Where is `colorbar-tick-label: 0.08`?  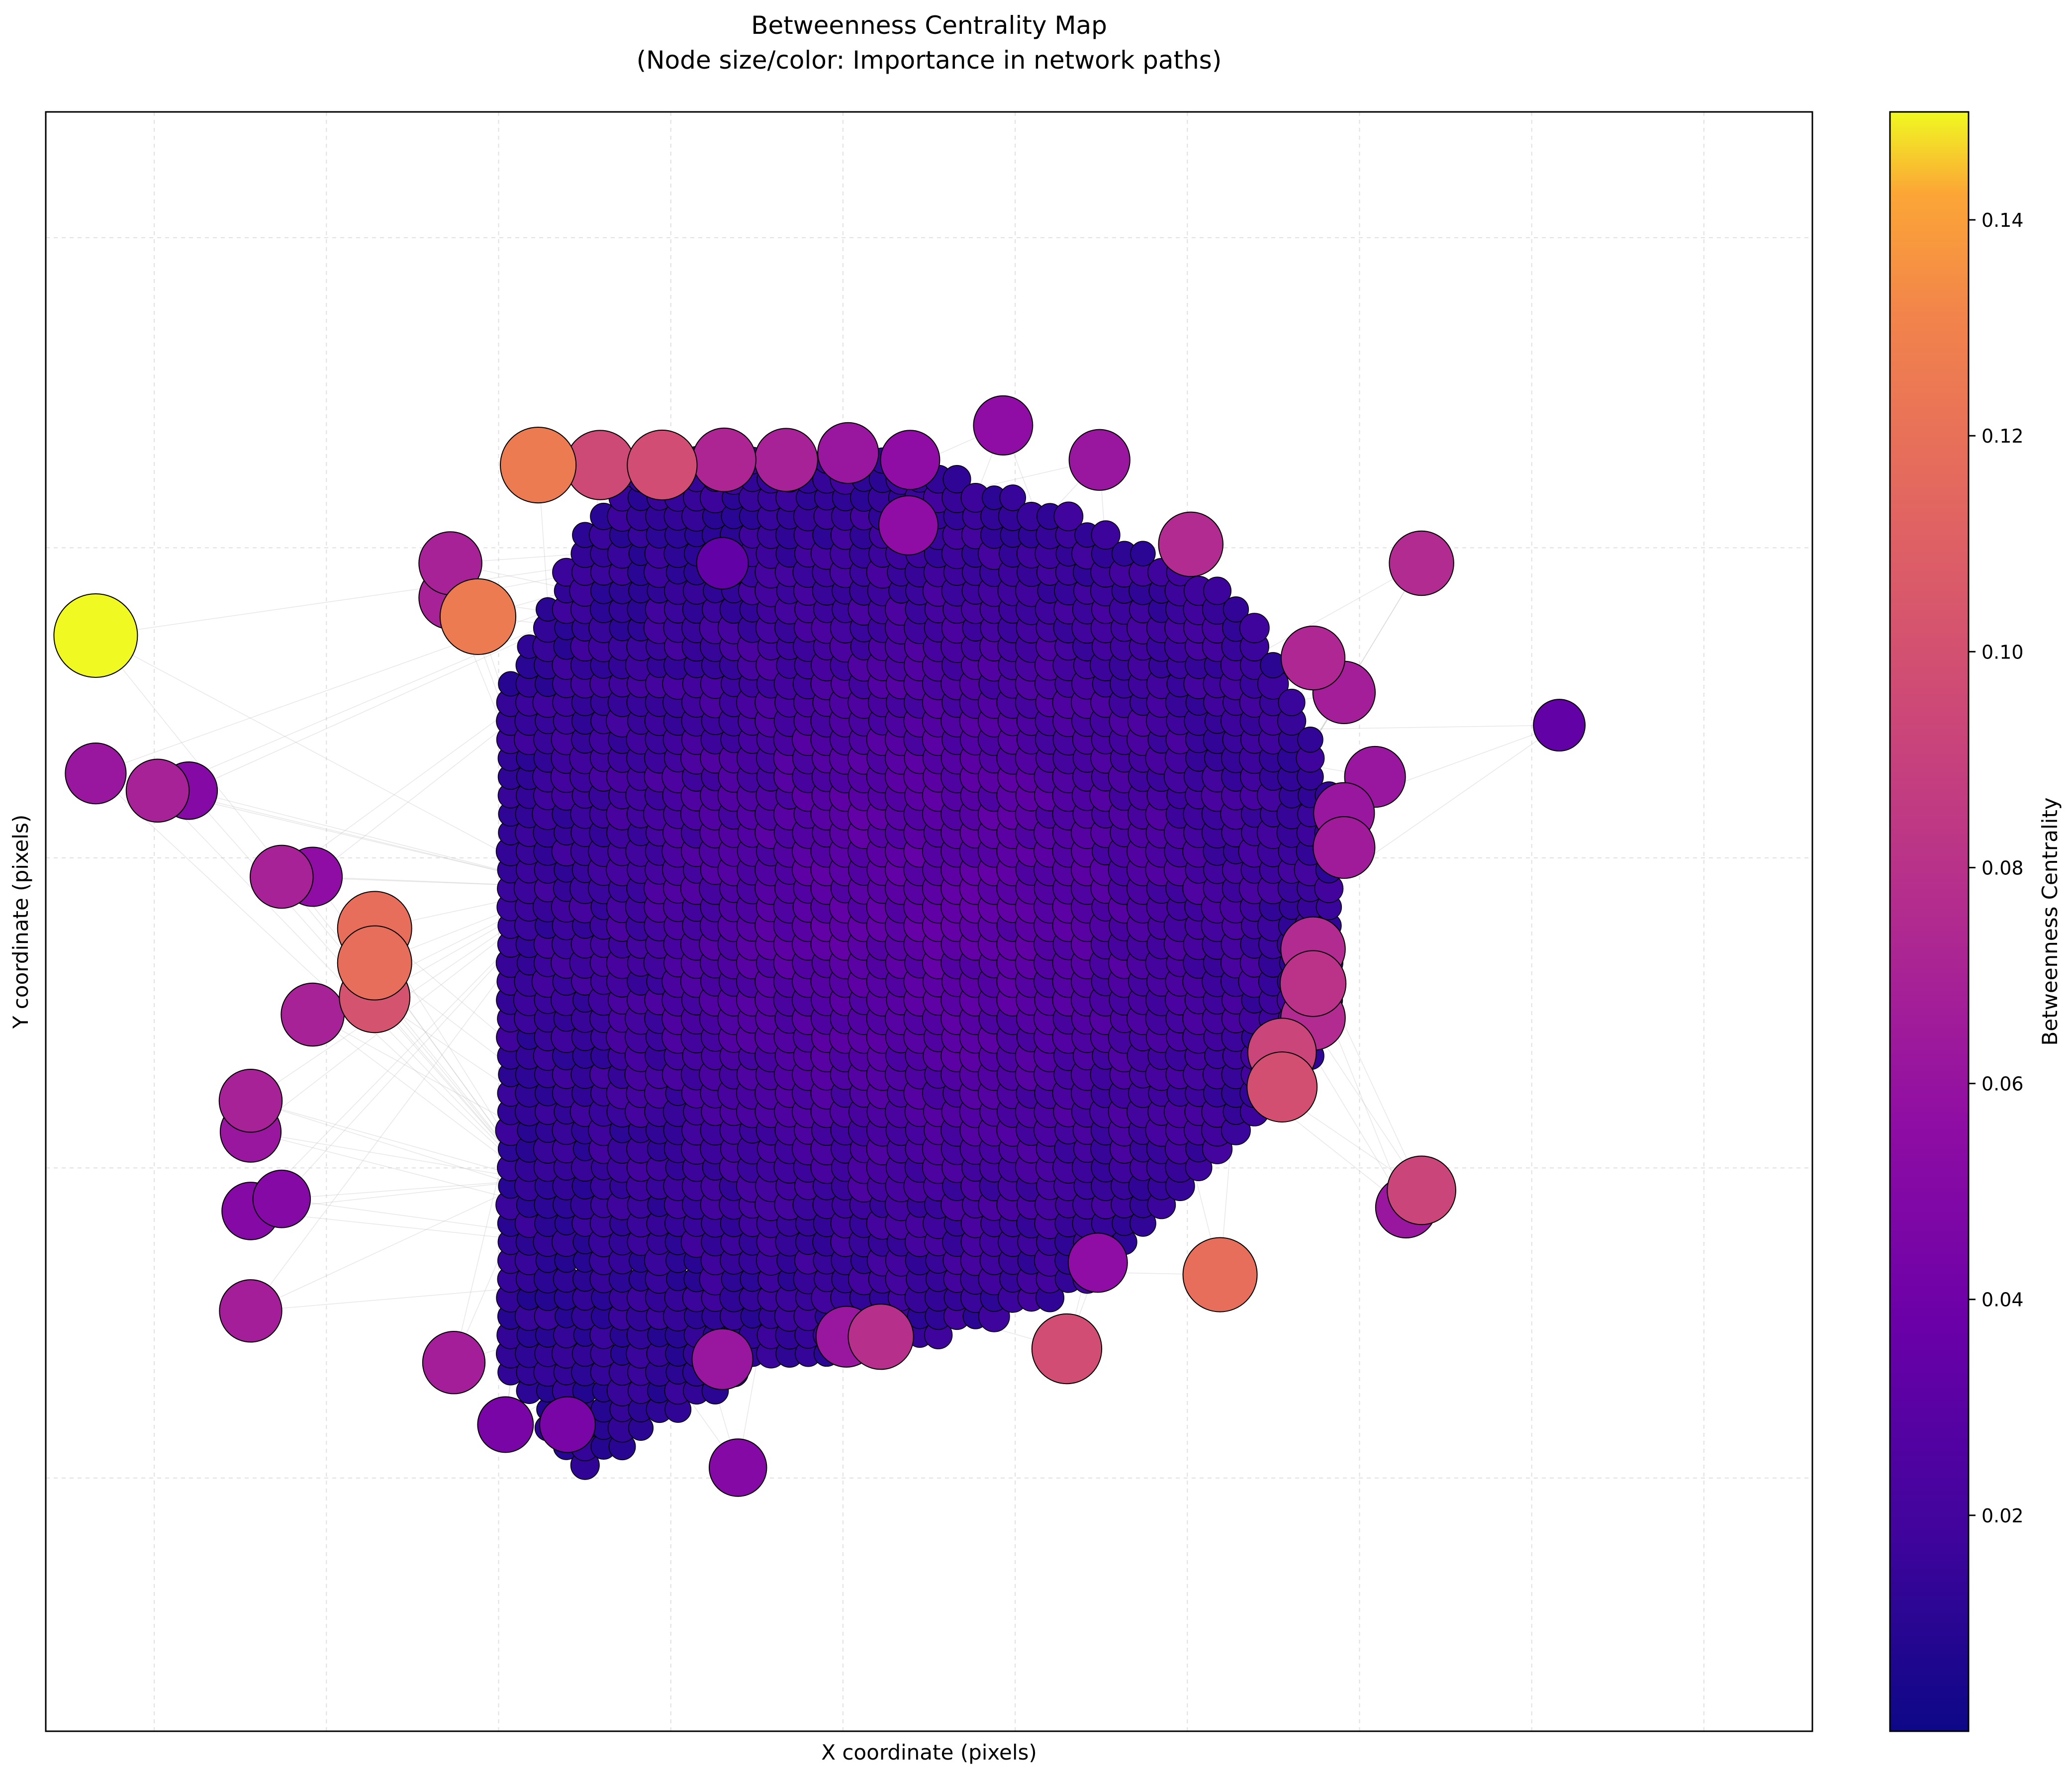 colorbar-tick-label: 0.08 is located at coordinates (2002, 868).